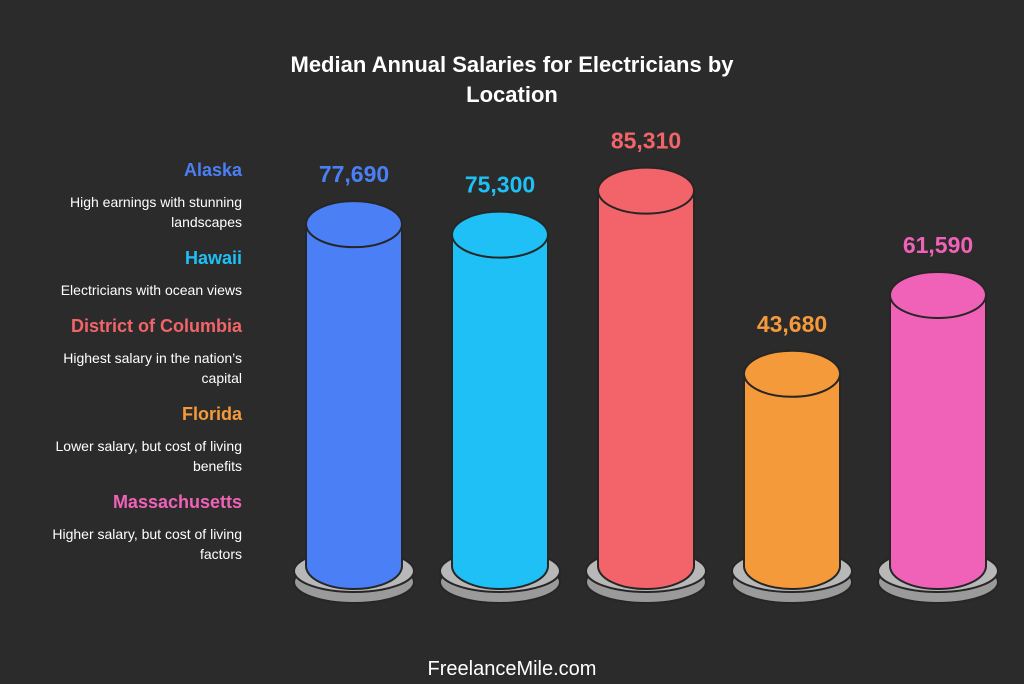 This screenshot has height=684, width=1024. Describe the element at coordinates (131, 273) in the screenshot. I see `legend-item-hawaii: Hawaii Electricians with ocean views` at that location.